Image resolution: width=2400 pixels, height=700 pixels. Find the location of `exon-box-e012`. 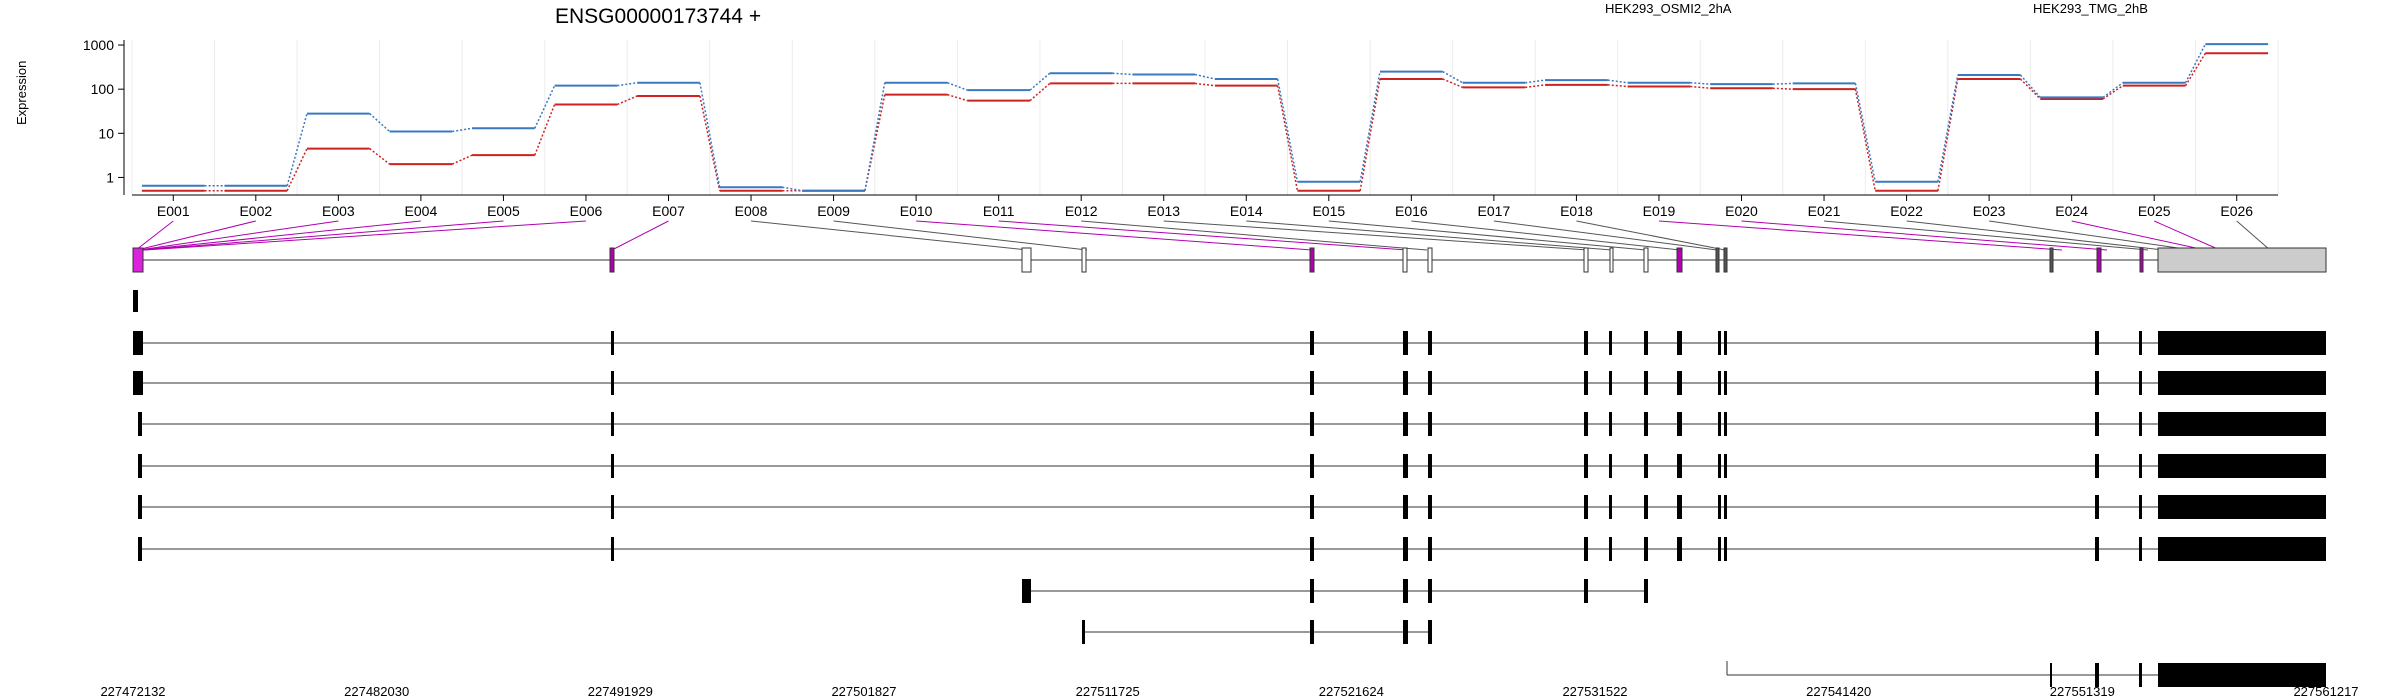

exon-box-e012 is located at coordinates (1430, 260).